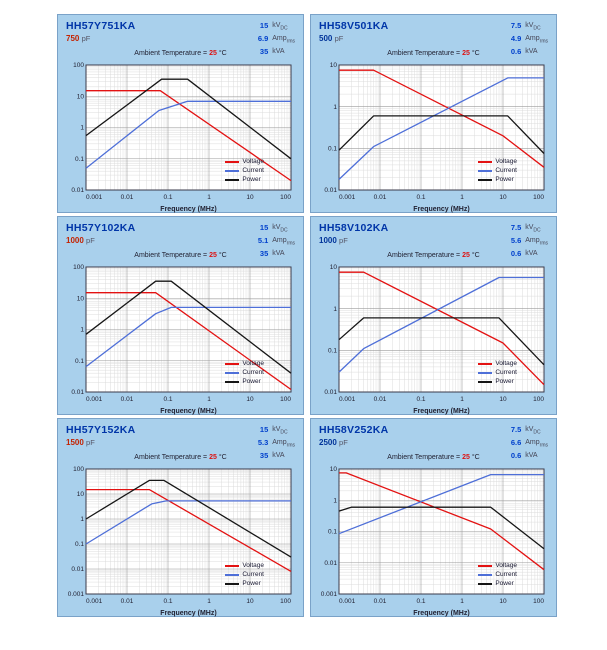  I want to click on capacitance-value: 1500, so click(75, 442).